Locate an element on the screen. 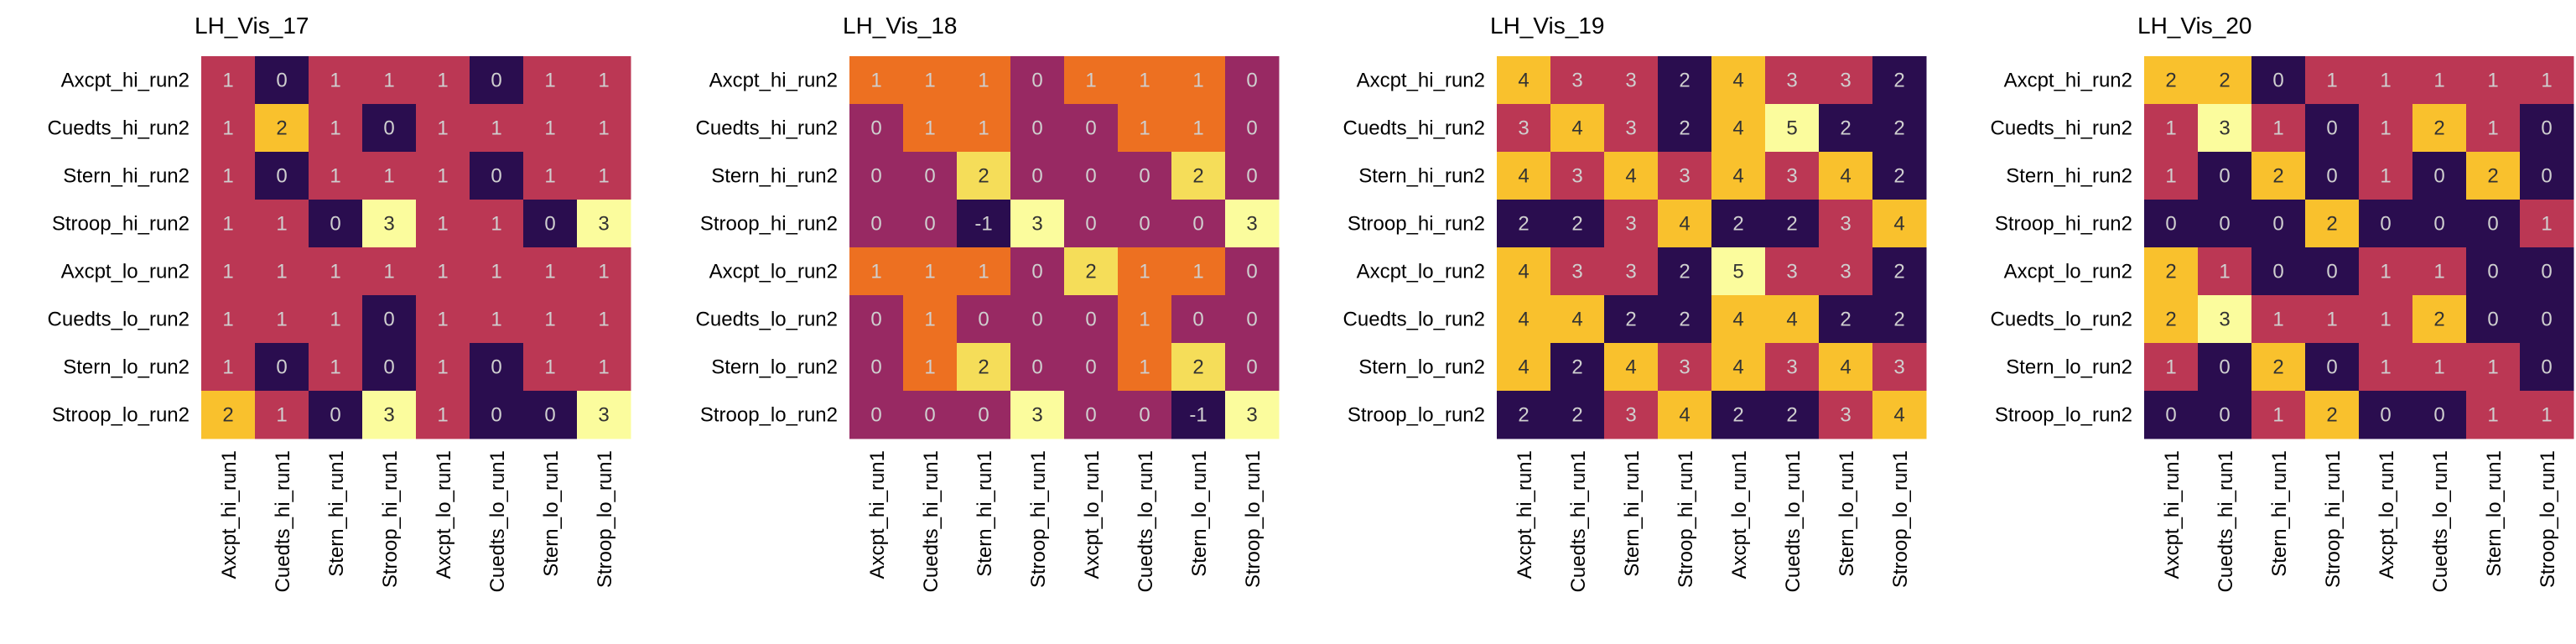 The width and height of the screenshot is (2576, 644). row-tick-label: Stern_lo_run2 is located at coordinates (774, 367).